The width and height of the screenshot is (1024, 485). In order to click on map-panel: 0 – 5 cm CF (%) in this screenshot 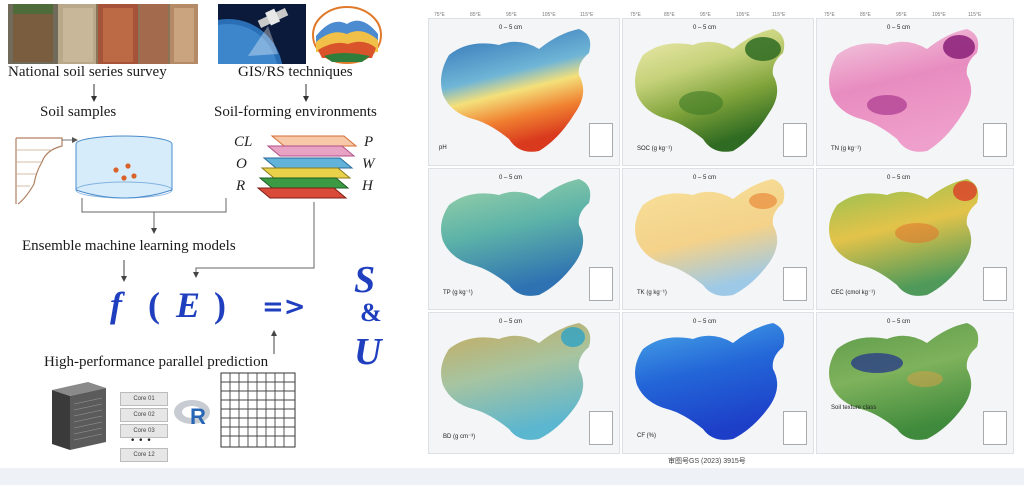, I will do `click(718, 383)`.